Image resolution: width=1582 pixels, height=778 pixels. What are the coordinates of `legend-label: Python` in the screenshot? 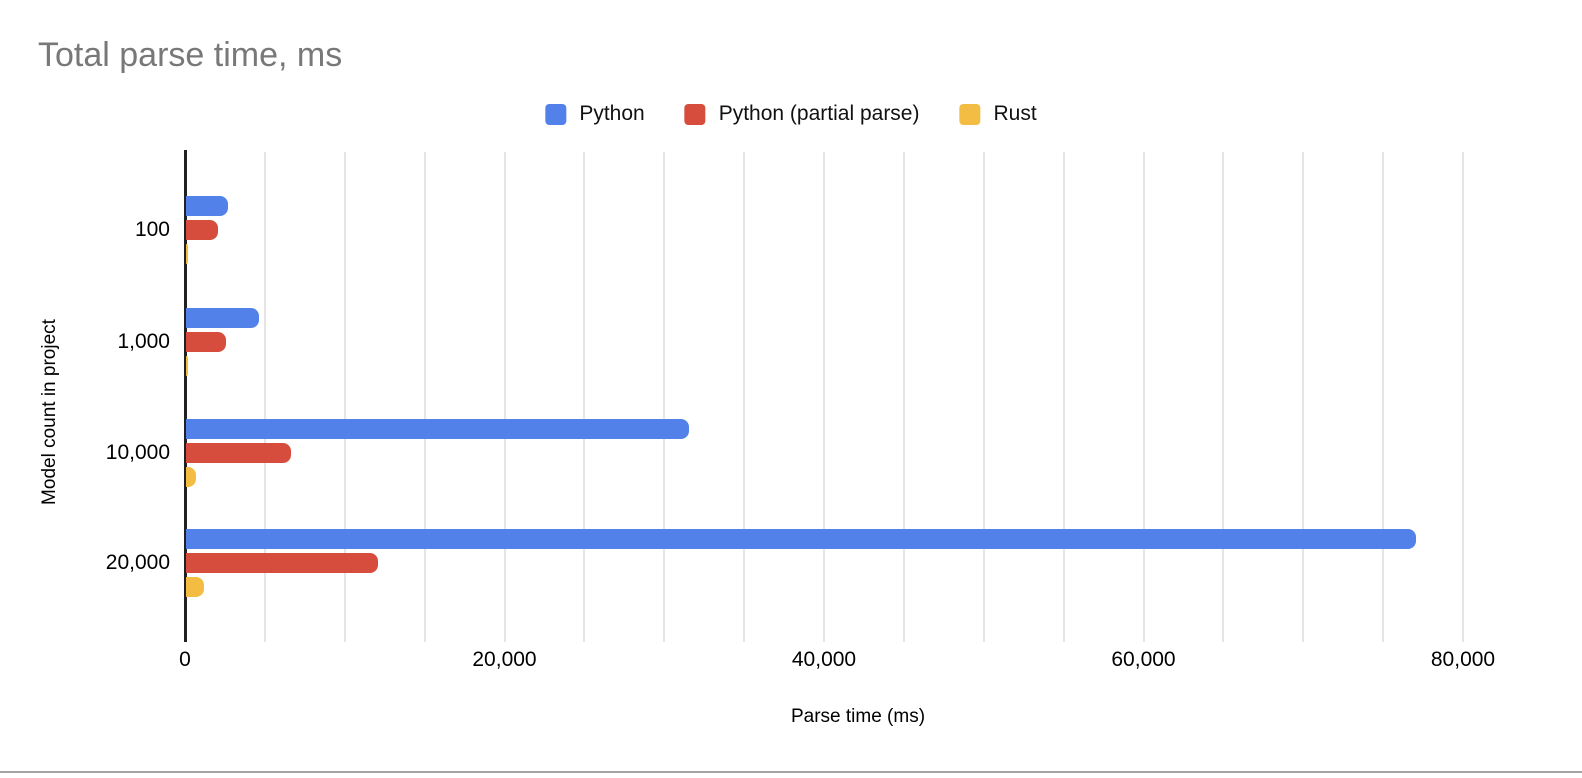 It's located at (612, 113).